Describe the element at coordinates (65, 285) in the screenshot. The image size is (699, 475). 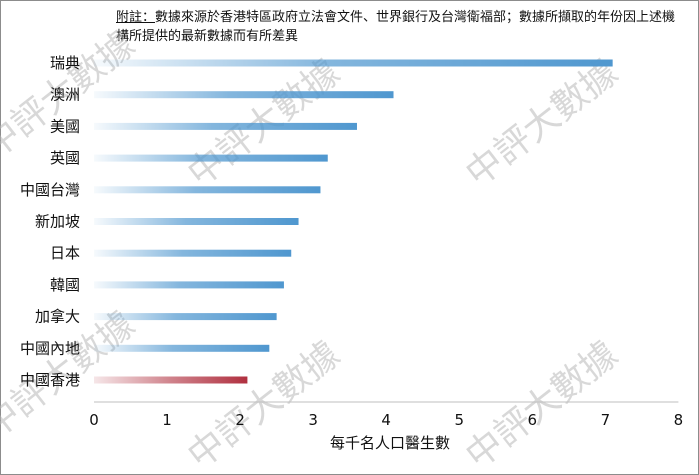
I see `category-label: 韓國` at that location.